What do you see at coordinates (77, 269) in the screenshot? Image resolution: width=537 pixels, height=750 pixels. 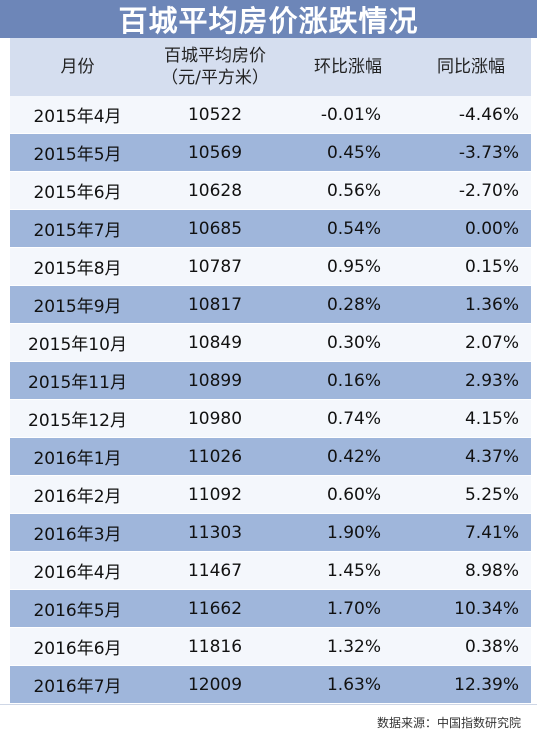 I see `cell-month: 2015年8月` at bounding box center [77, 269].